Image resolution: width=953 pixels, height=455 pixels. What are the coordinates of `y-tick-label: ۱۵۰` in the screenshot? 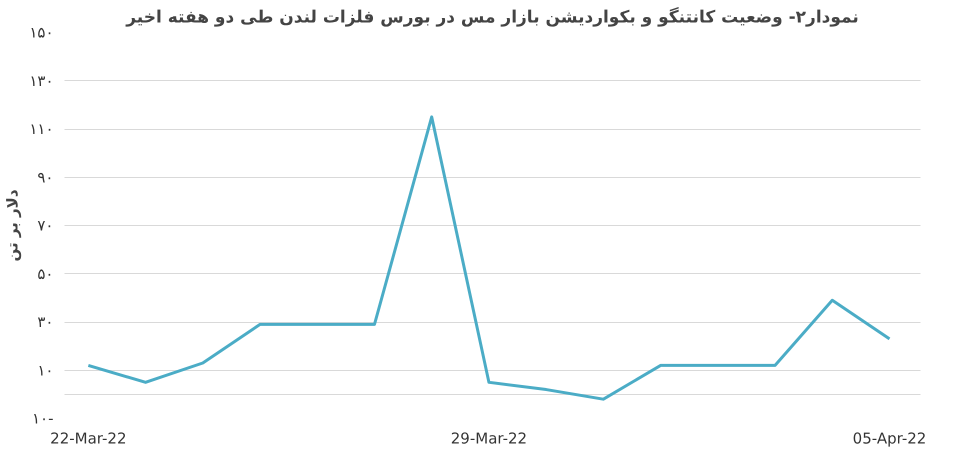 It's located at (41, 33).